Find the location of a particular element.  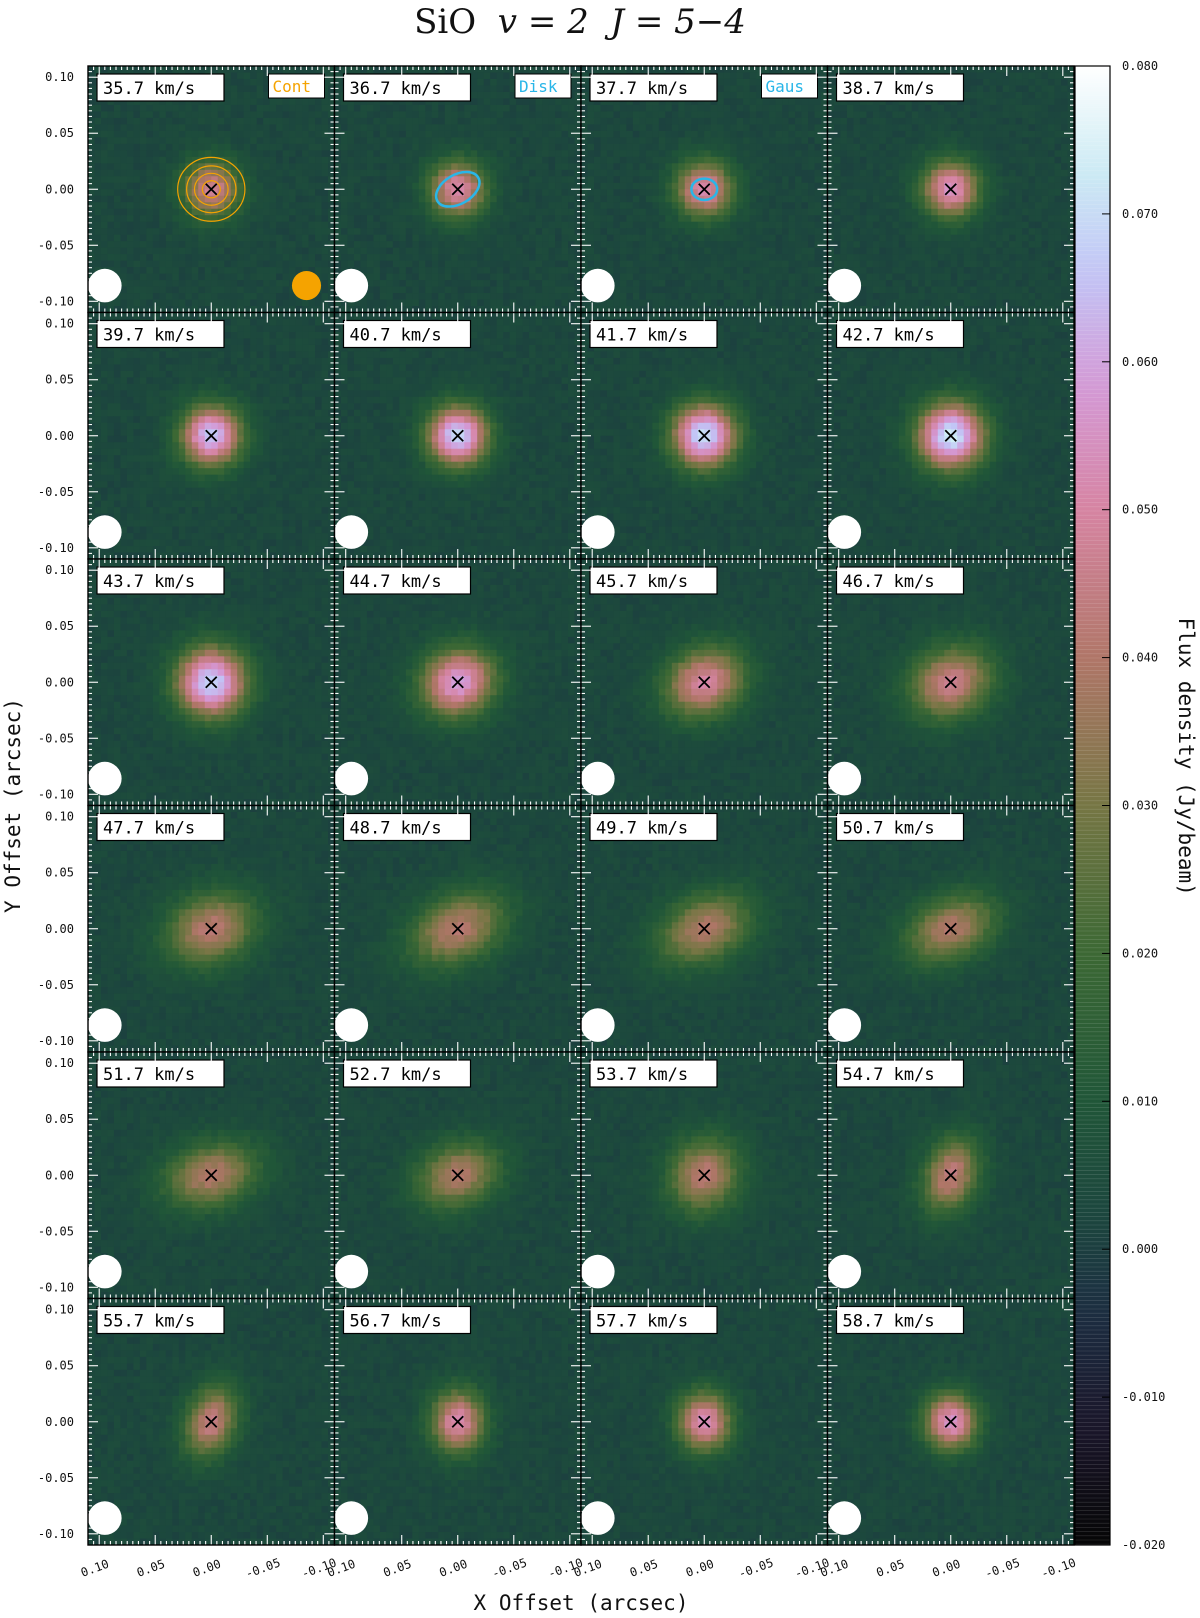

channel-panel: 48.7 km/s is located at coordinates (457, 928).